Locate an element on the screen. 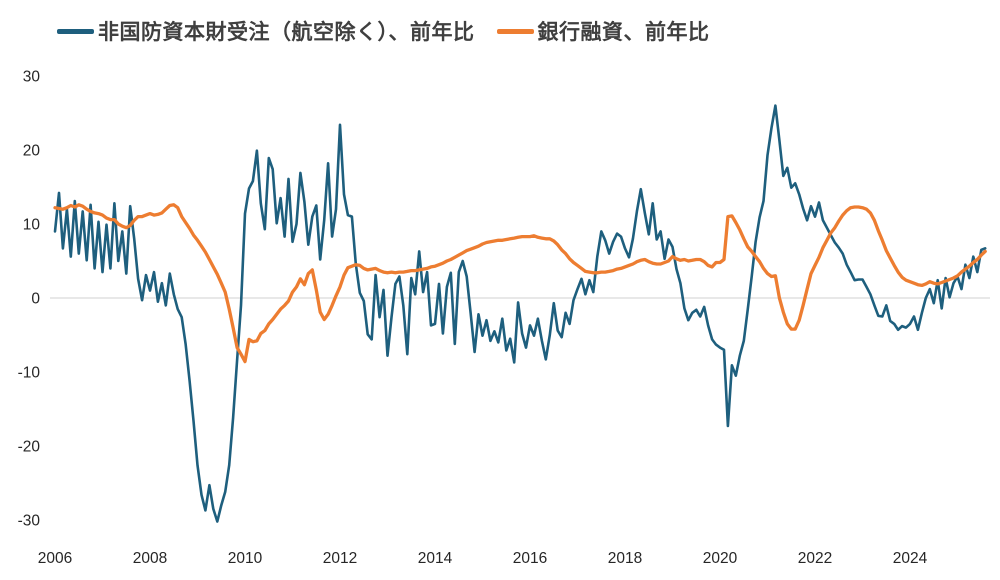 The width and height of the screenshot is (1000, 580). y-axis-tick-label: 20 is located at coordinates (32, 151).